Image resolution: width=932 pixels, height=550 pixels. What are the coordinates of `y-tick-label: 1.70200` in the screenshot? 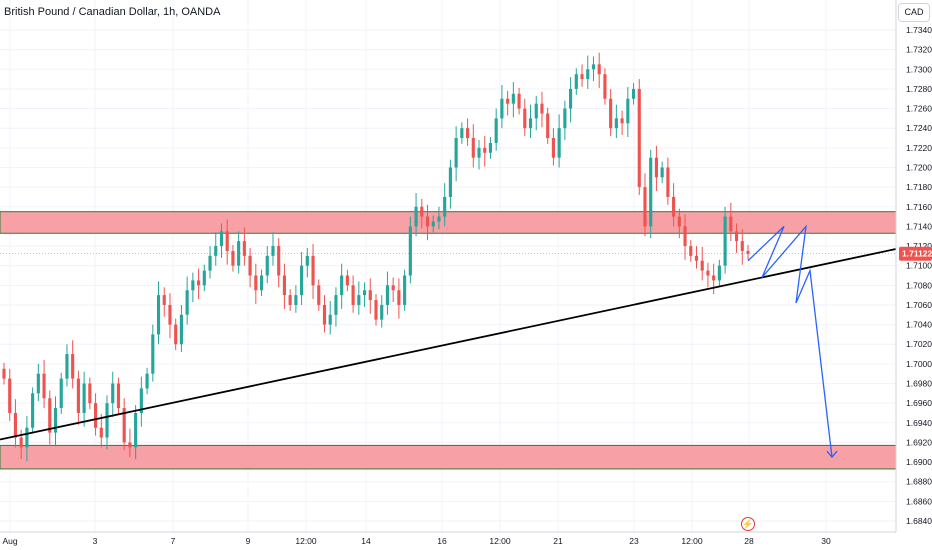 It's located at (919, 344).